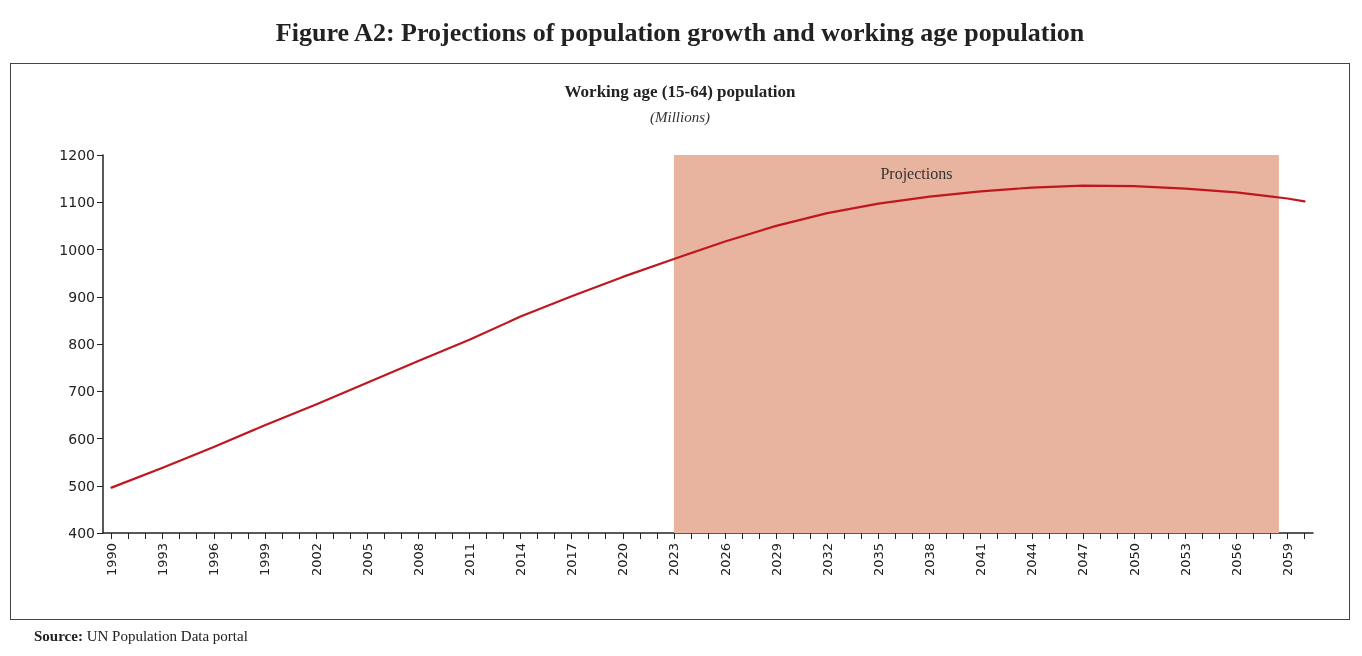 The width and height of the screenshot is (1362, 656). Describe the element at coordinates (680, 33) in the screenshot. I see `chart-title: Figure A2: Projections of population growth and working age population` at that location.